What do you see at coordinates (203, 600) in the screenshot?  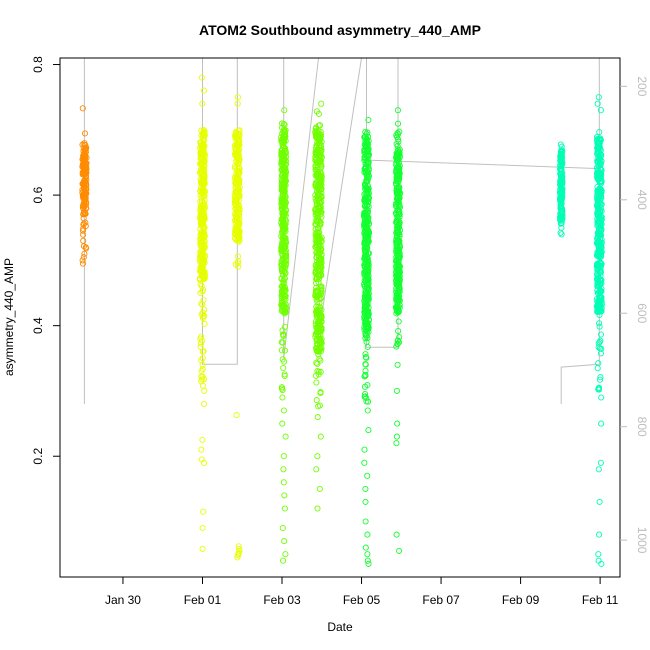 I see `x-tick-label: Feb 01` at bounding box center [203, 600].